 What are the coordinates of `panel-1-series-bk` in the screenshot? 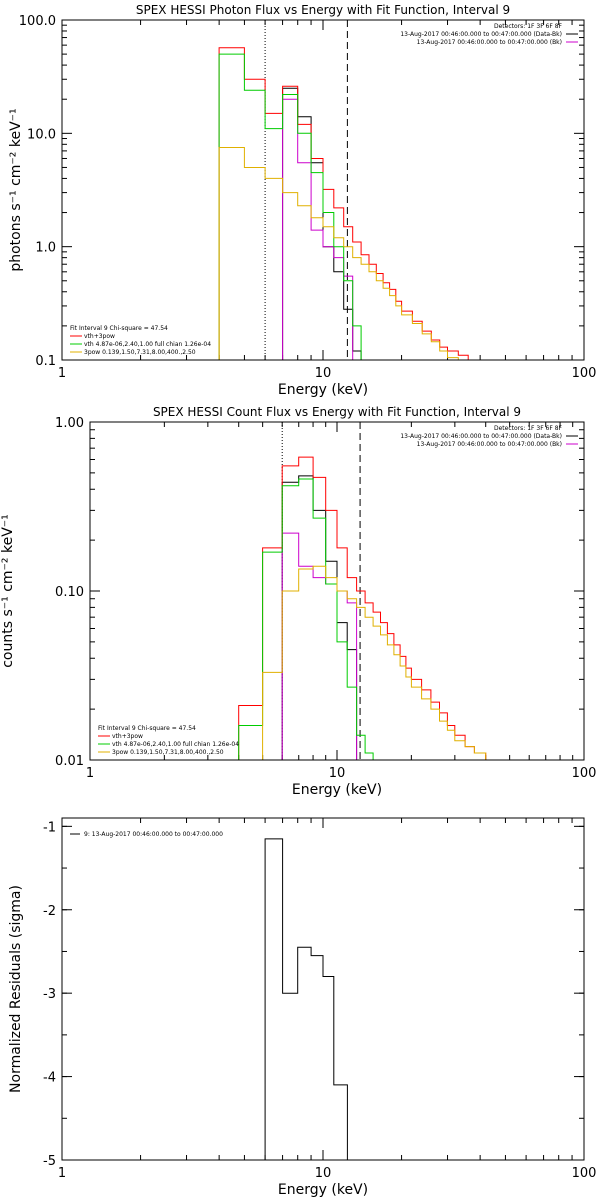 It's located at (313, 229).